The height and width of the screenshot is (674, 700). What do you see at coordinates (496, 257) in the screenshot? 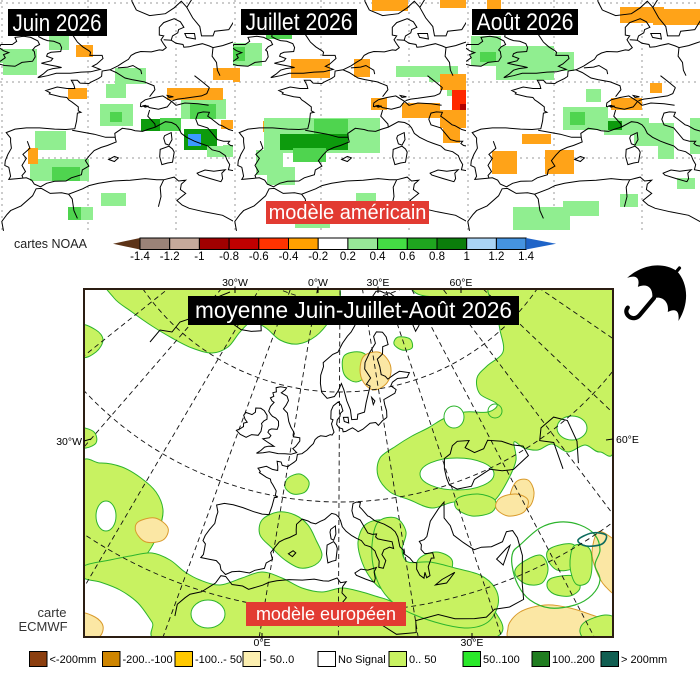
I see `svg-text: 1.2` at bounding box center [496, 257].